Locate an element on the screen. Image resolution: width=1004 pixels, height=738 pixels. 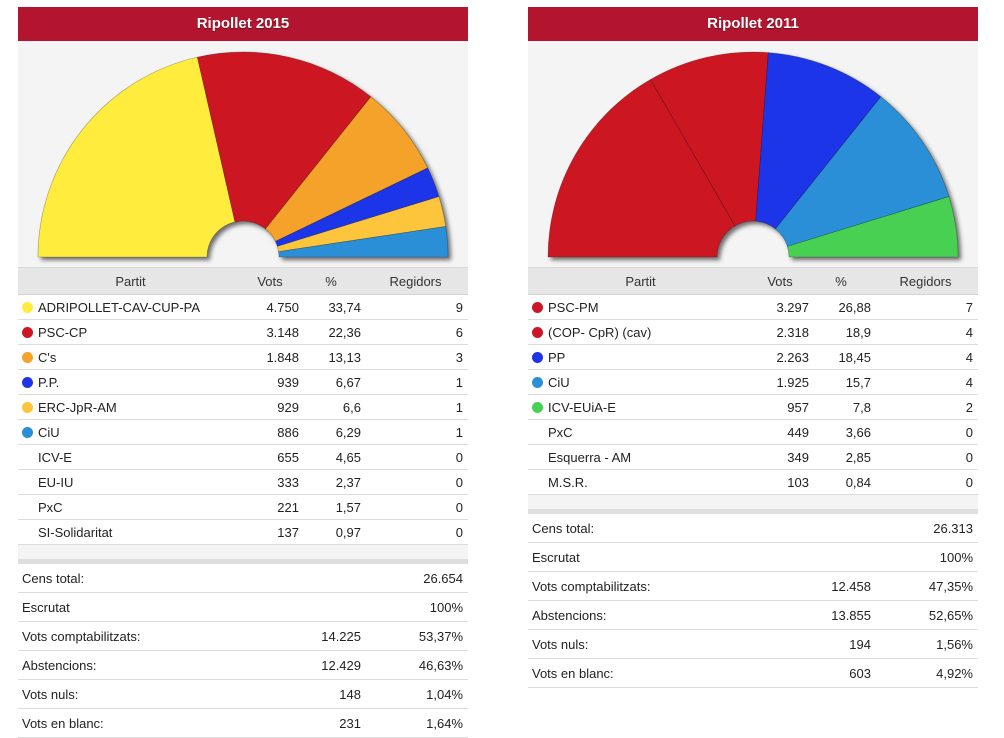
table-row: SI-Solidaritat 137 0,97 0 is located at coordinates (243, 532).